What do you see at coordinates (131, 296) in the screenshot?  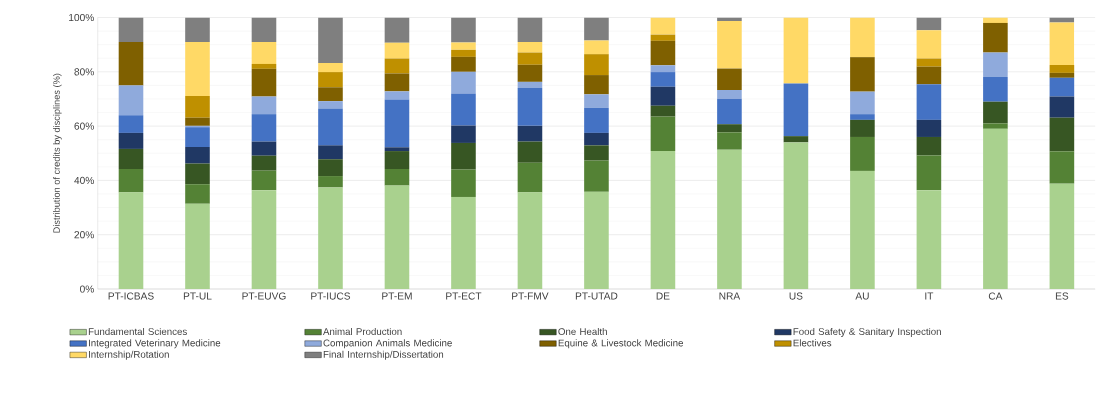 I see `x-tick-label: PT-ICBAS` at bounding box center [131, 296].